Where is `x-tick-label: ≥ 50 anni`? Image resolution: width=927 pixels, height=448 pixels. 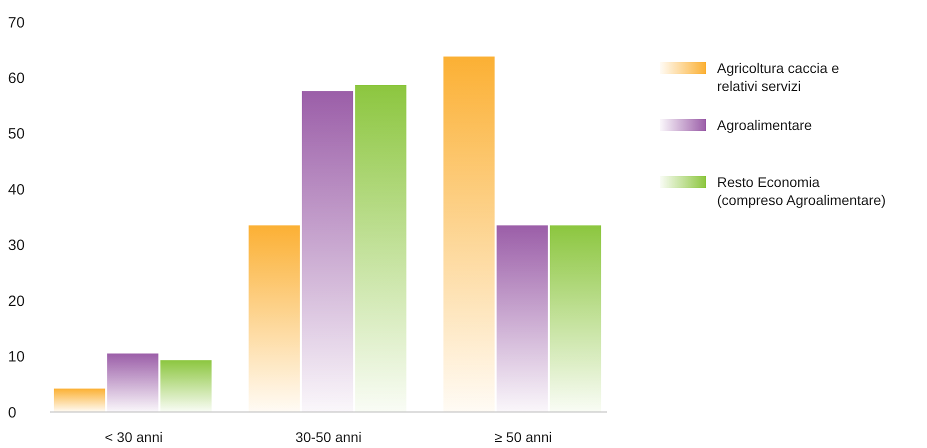 x-tick-label: ≥ 50 anni is located at coordinates (523, 437).